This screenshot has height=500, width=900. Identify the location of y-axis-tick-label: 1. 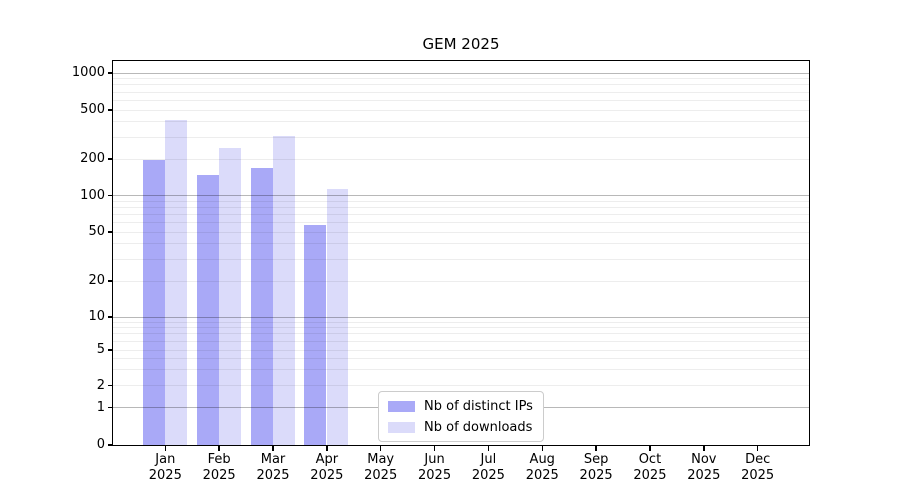
(100, 407).